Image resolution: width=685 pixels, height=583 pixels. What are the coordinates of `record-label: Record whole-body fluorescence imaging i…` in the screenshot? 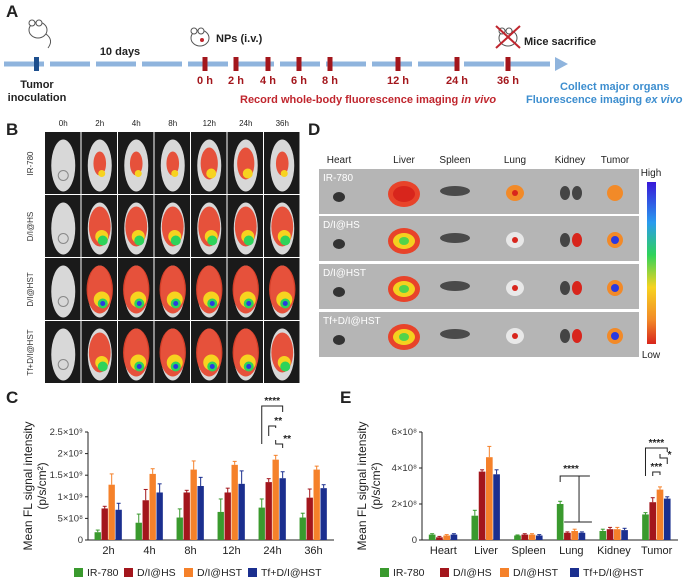 It's located at (368, 100).